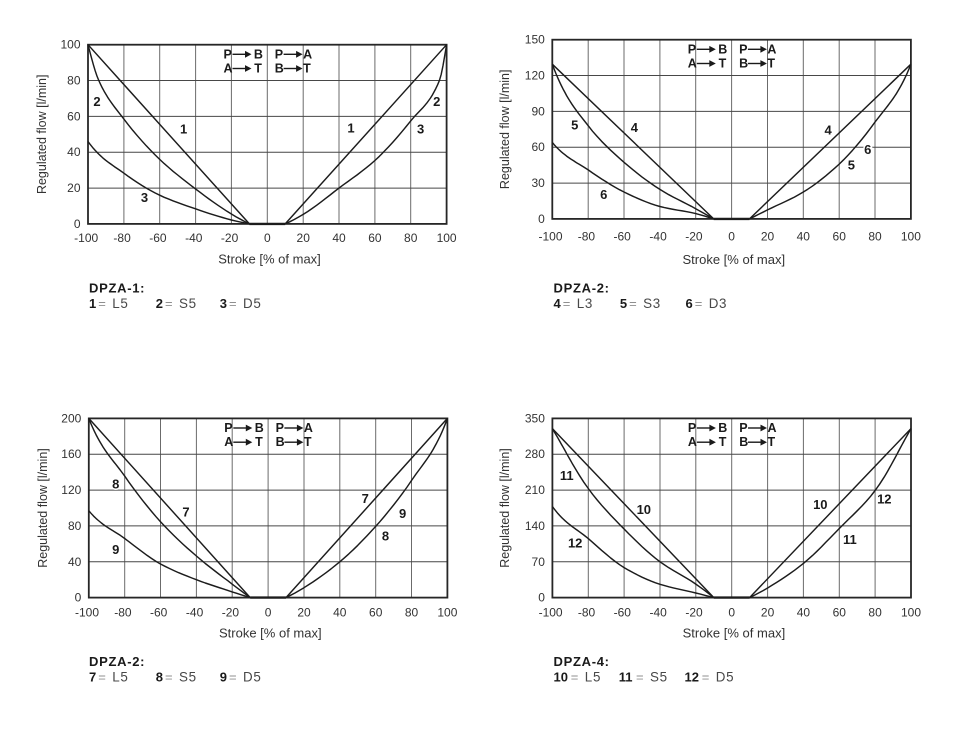 This screenshot has width=963, height=729. What do you see at coordinates (92, 303) in the screenshot?
I see `svg-text: 1` at bounding box center [92, 303].